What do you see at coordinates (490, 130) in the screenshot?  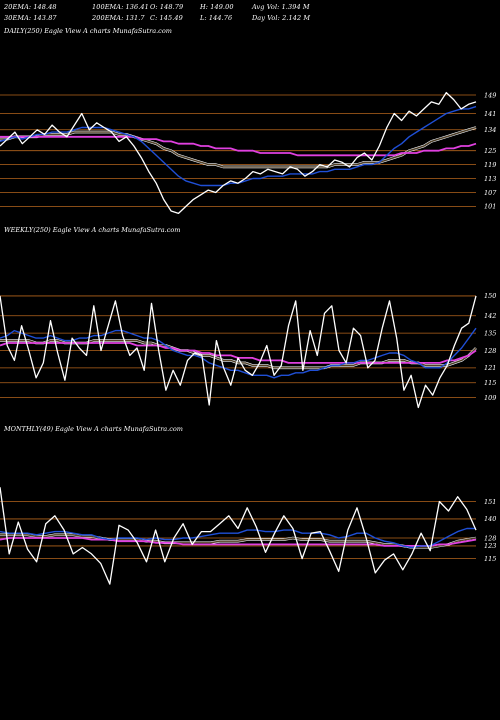 I see `price-level-label: 134` at bounding box center [490, 130].